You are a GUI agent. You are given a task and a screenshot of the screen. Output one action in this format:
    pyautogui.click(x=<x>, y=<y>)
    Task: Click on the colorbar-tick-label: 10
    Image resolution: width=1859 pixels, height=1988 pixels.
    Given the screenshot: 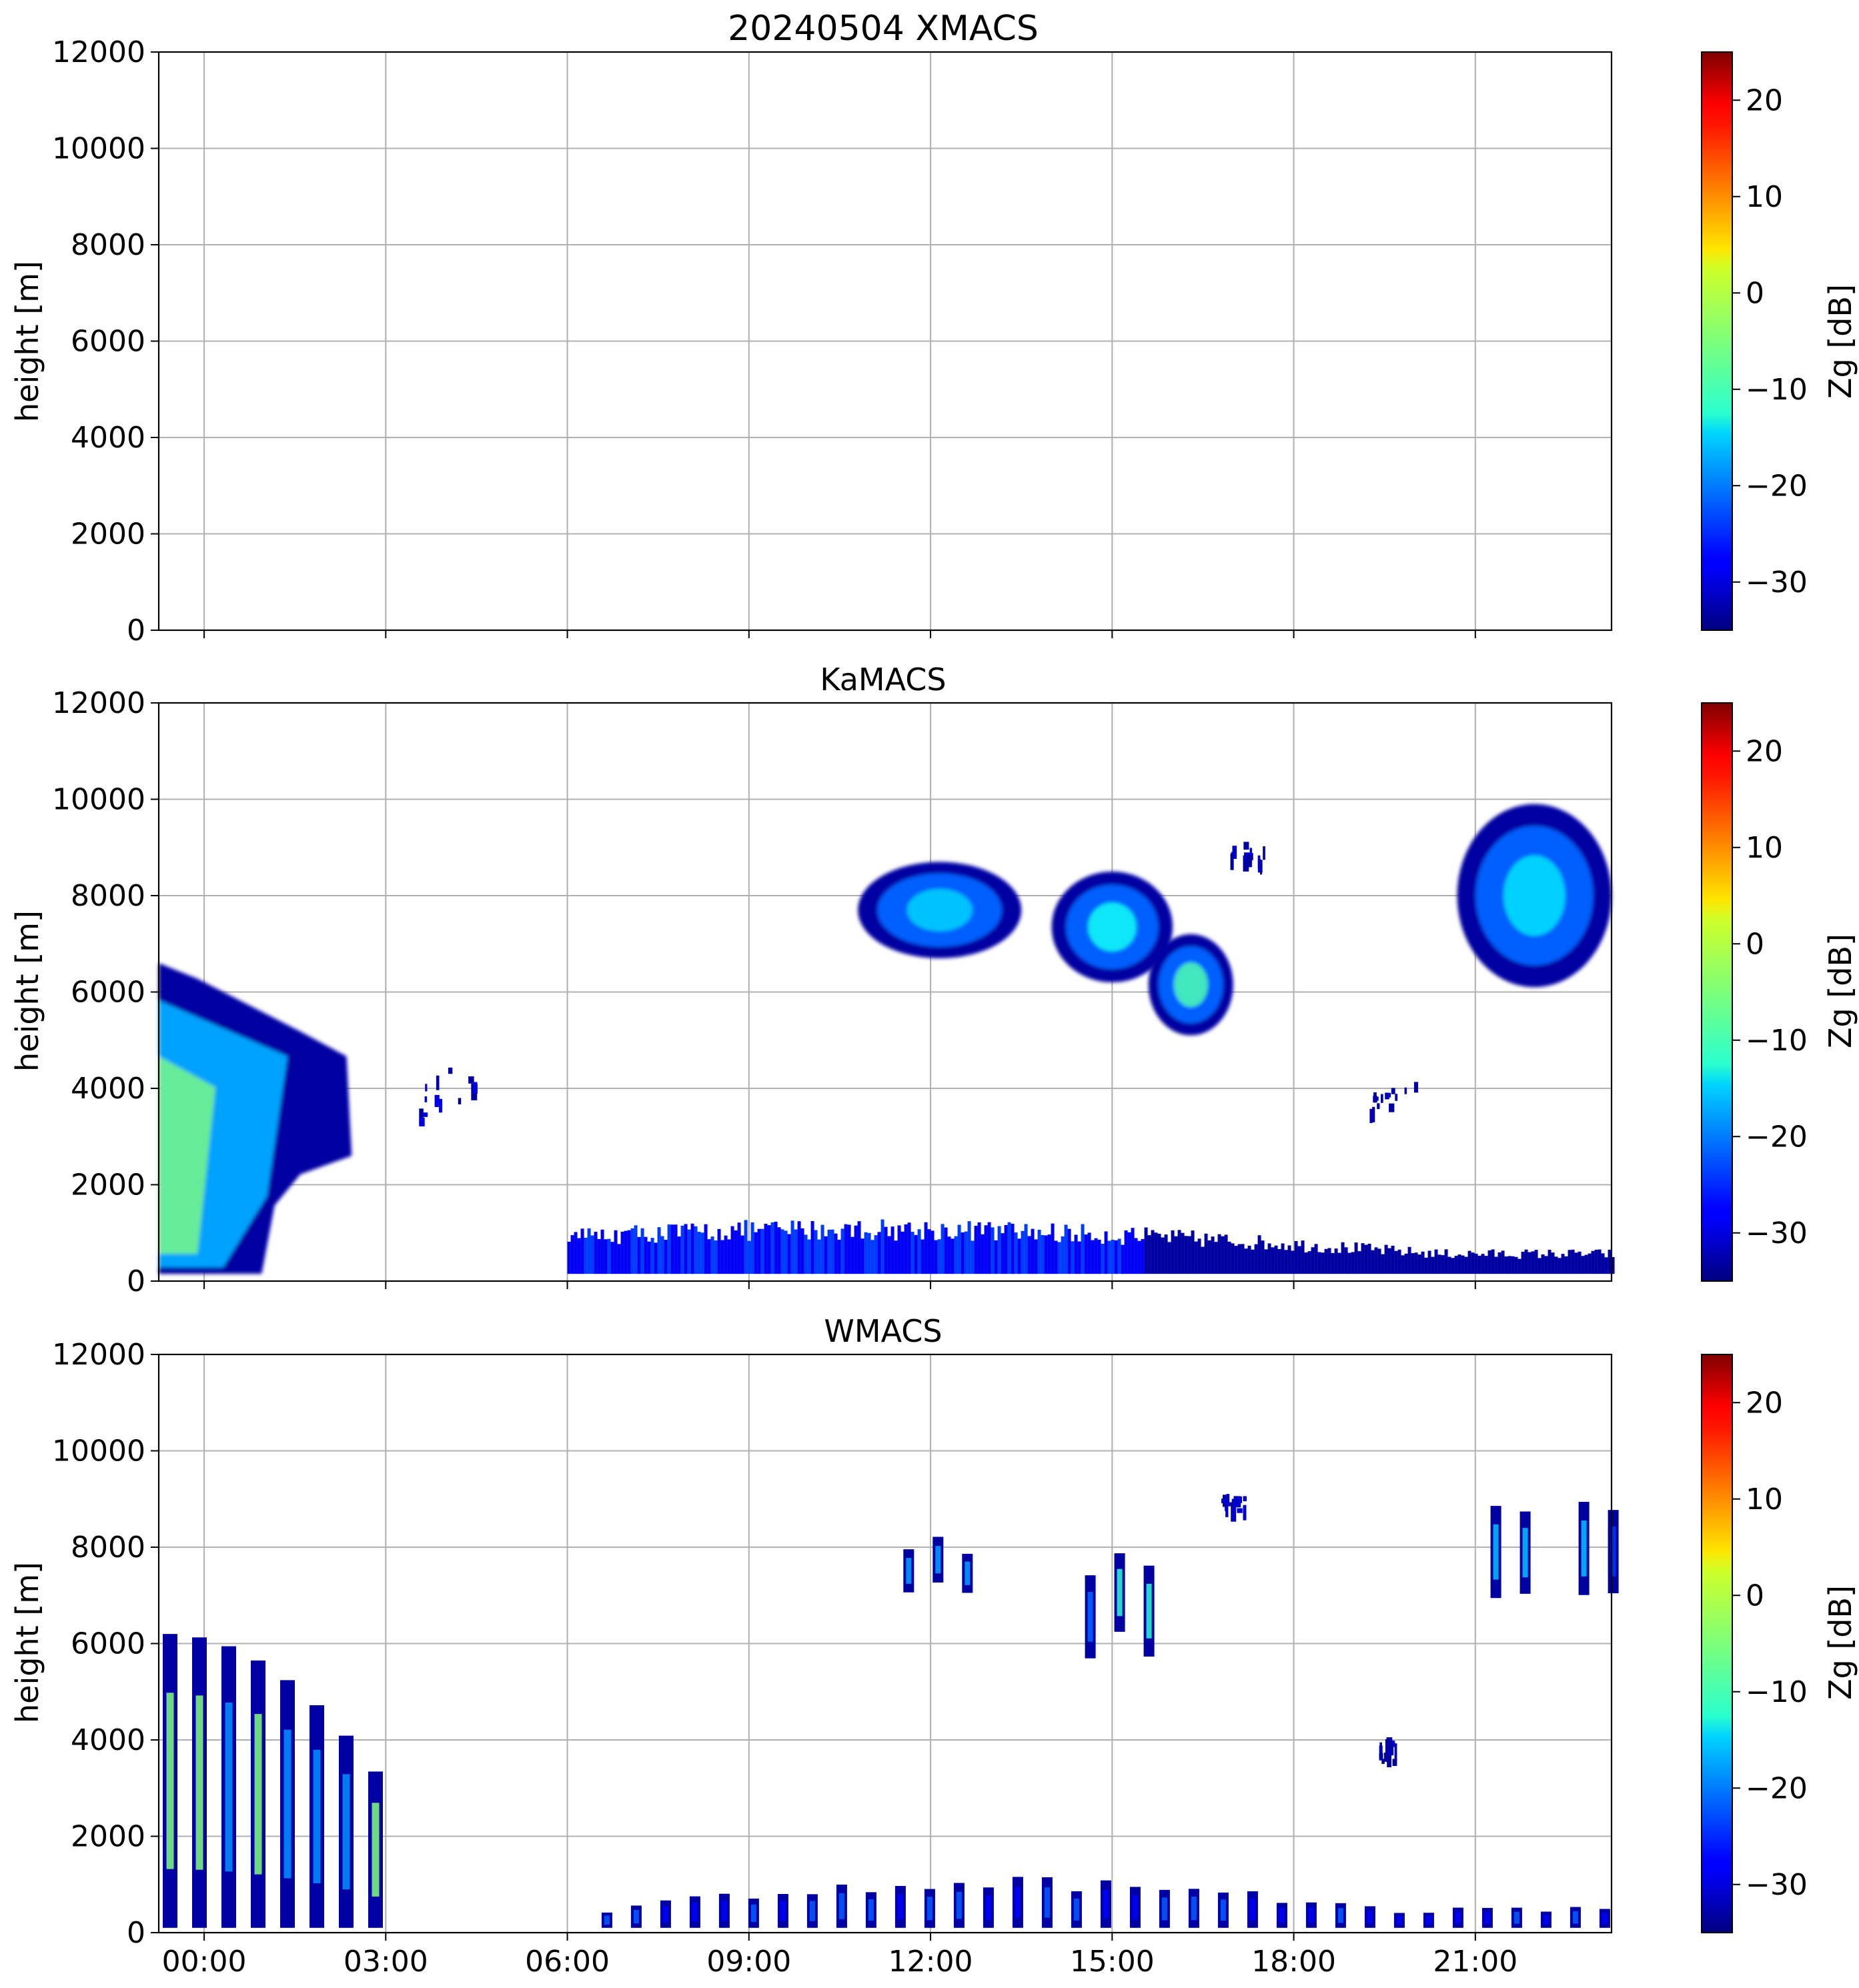 What is the action you would take?
    pyautogui.click(x=1764, y=848)
    